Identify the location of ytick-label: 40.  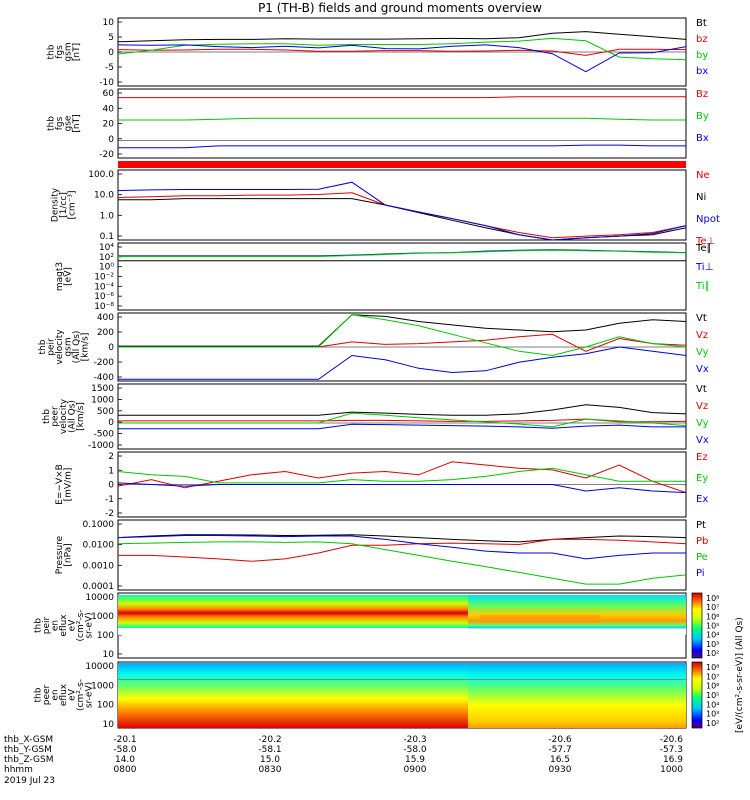
(109, 109).